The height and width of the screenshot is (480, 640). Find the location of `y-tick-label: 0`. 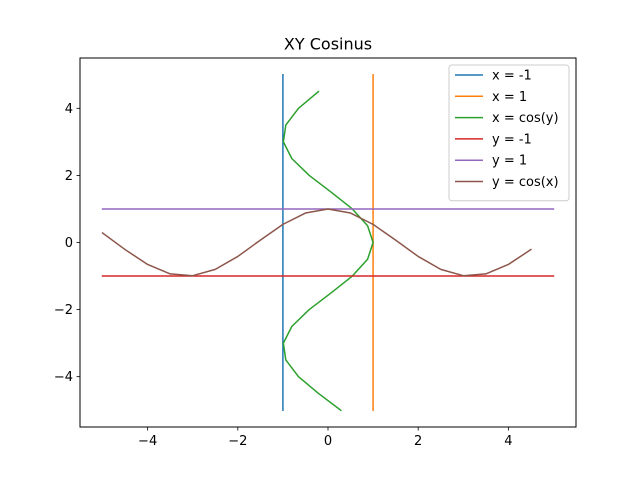

y-tick-label: 0 is located at coordinates (69, 243).